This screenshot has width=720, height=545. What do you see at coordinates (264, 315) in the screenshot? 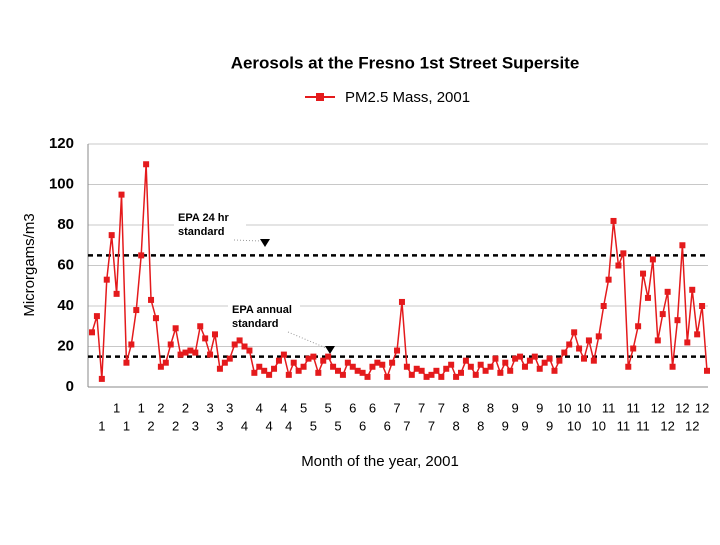
I see `annotation-box` at bounding box center [264, 315].